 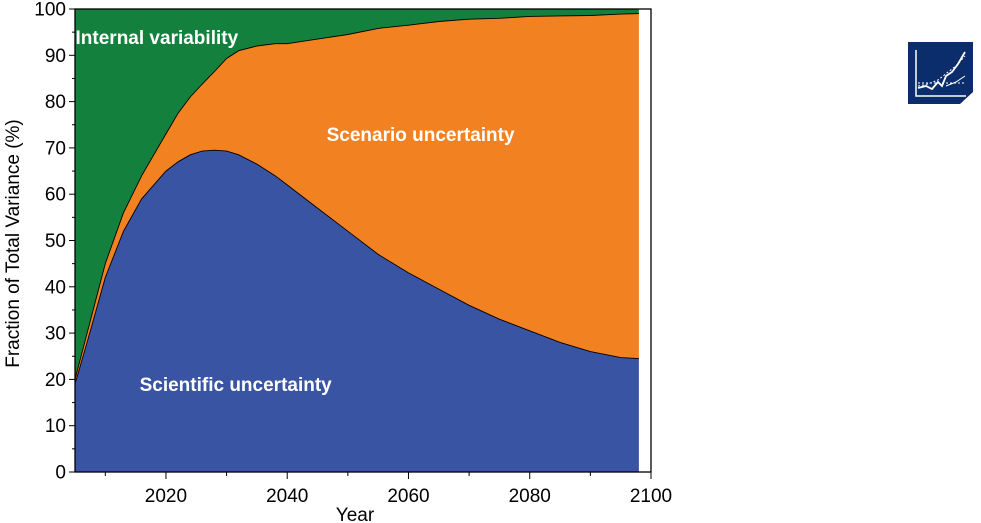 What do you see at coordinates (55, 287) in the screenshot?
I see `y-tick-label: 40` at bounding box center [55, 287].